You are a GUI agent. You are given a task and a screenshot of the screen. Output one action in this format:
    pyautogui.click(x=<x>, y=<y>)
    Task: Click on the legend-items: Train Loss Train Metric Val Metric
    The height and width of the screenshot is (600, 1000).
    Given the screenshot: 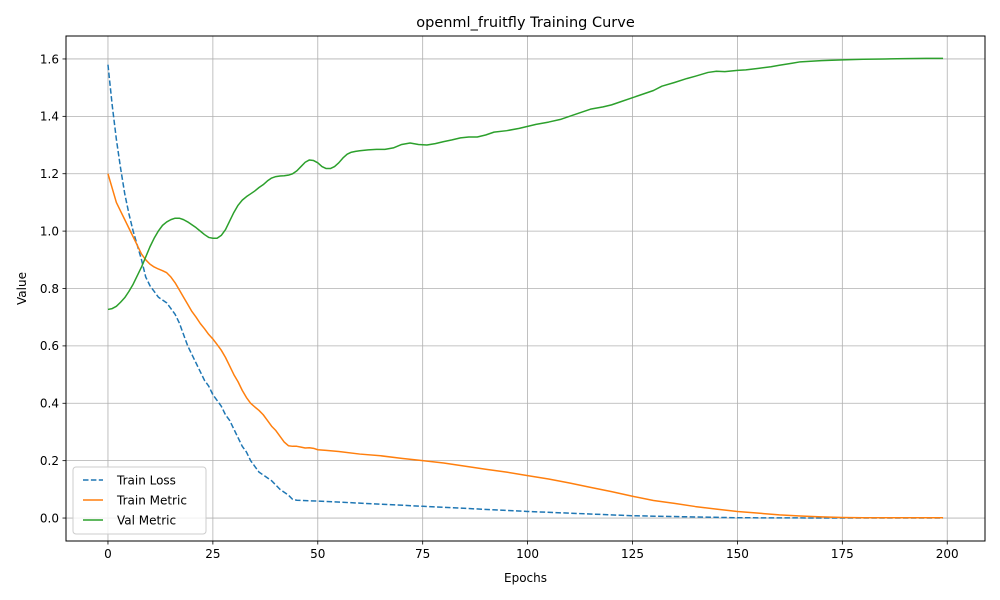 What is the action you would take?
    pyautogui.click(x=135, y=500)
    